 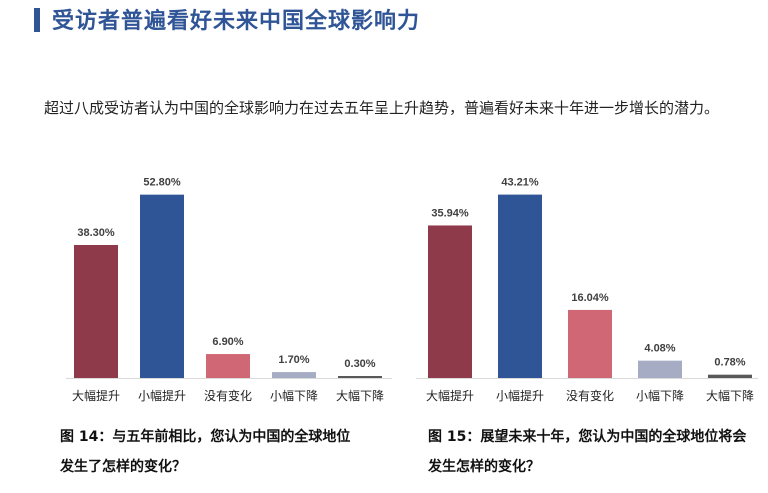 I want to click on data-label: 0.78%, so click(x=729, y=363).